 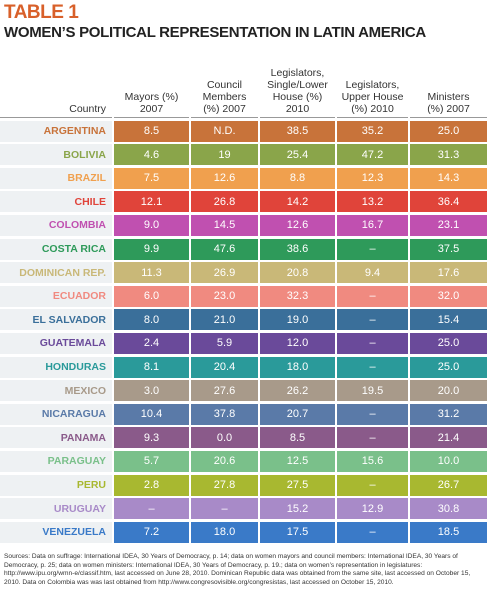 I want to click on country-name: PARAGUAY, so click(x=56, y=461).